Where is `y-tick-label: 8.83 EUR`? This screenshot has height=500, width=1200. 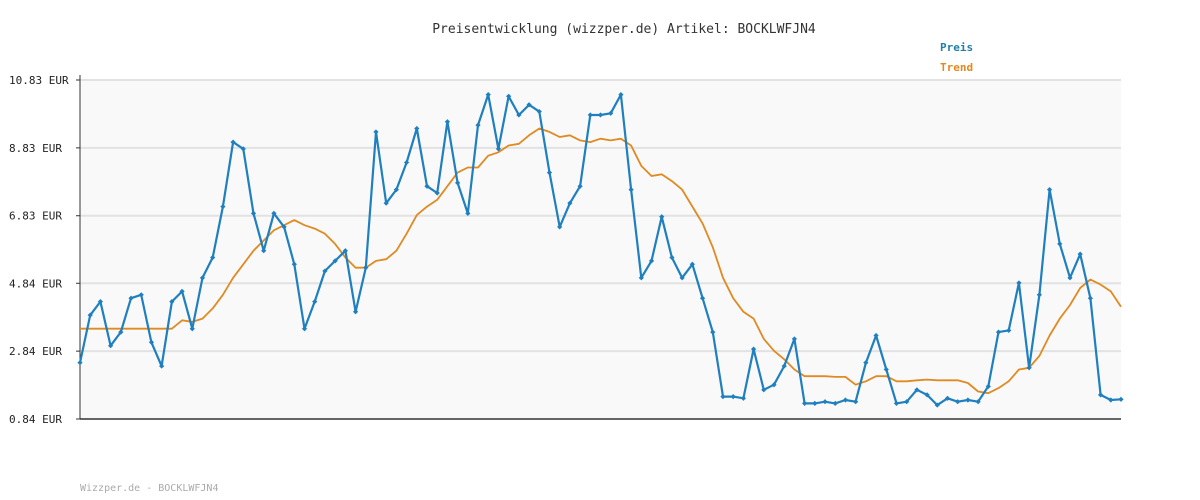 y-tick-label: 8.83 EUR is located at coordinates (35, 148).